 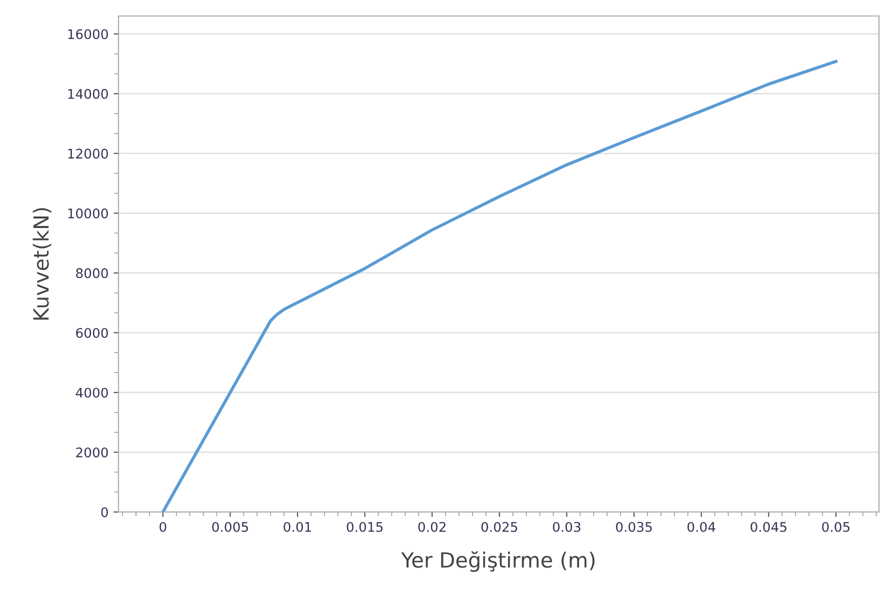 What do you see at coordinates (42, 264) in the screenshot?
I see `y-axis-title: Kuvvet(kN)` at bounding box center [42, 264].